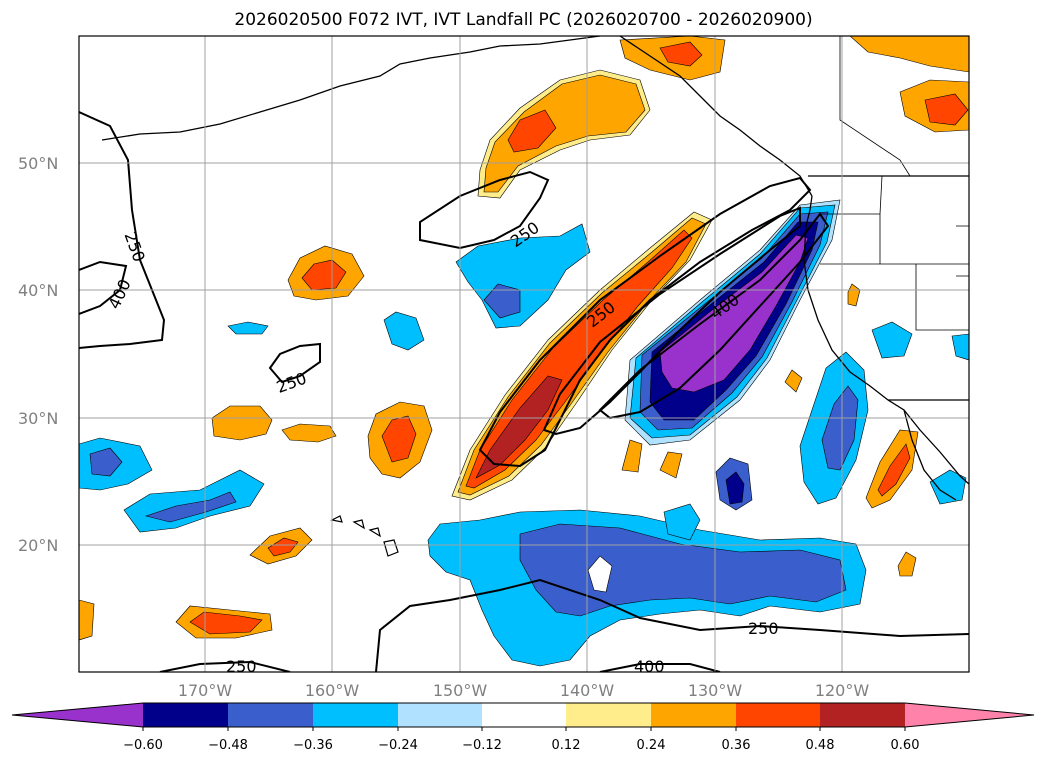 The image size is (1047, 765). Describe the element at coordinates (681, 54) in the screenshot. I see `positive-pc-top-red` at that location.